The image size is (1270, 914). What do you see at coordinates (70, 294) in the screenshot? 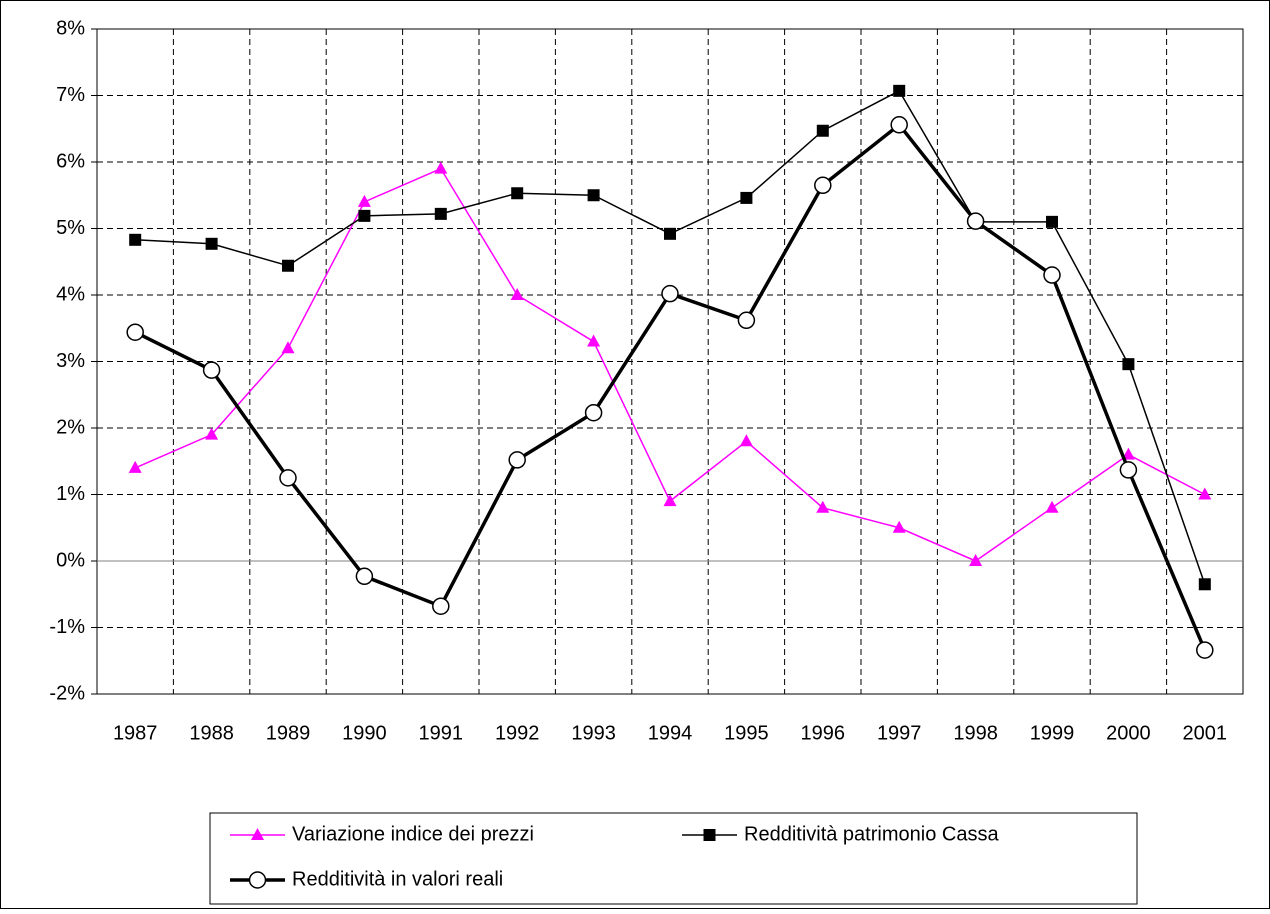
I see `y-tick-label: 4%` at bounding box center [70, 294].